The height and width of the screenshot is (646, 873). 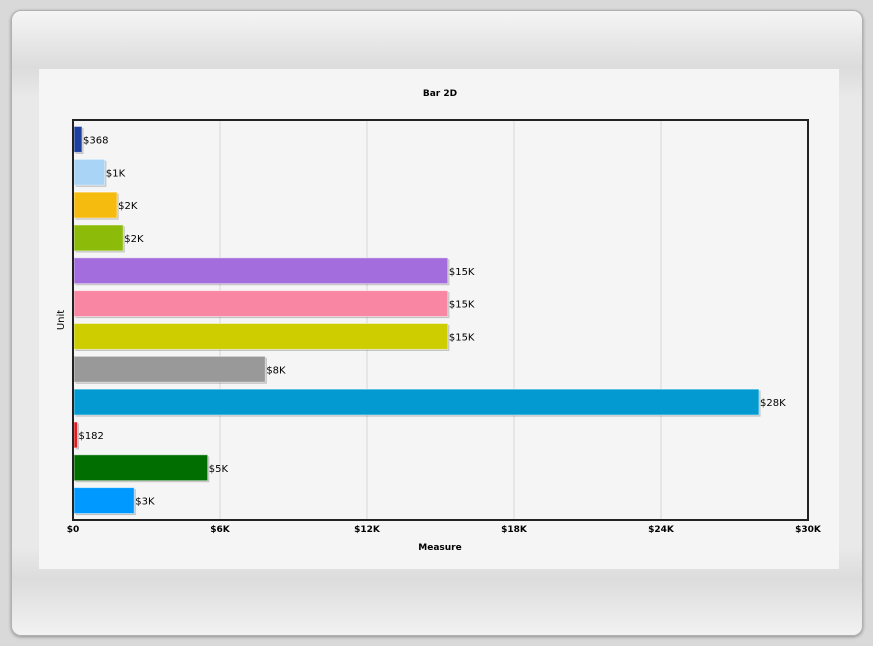 What do you see at coordinates (439, 548) in the screenshot?
I see `x-axis-title: Measure` at bounding box center [439, 548].